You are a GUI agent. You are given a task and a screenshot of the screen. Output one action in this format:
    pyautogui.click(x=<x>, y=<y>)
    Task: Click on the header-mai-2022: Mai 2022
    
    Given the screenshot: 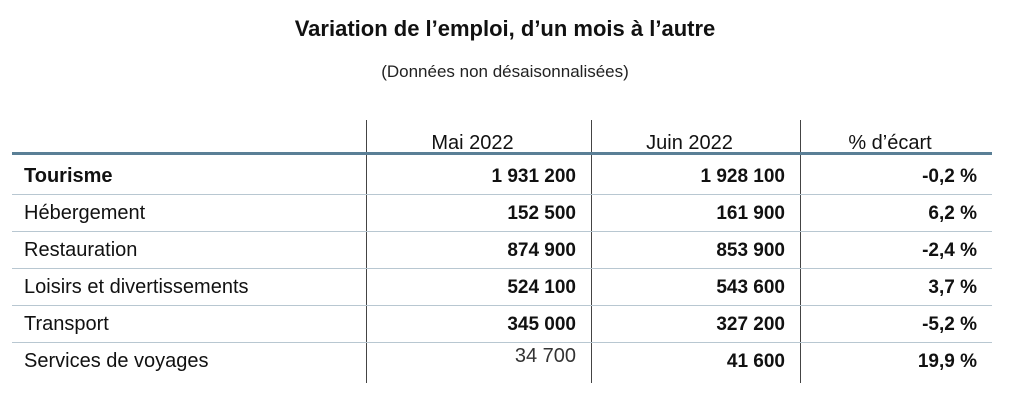 What is the action you would take?
    pyautogui.click(x=472, y=142)
    